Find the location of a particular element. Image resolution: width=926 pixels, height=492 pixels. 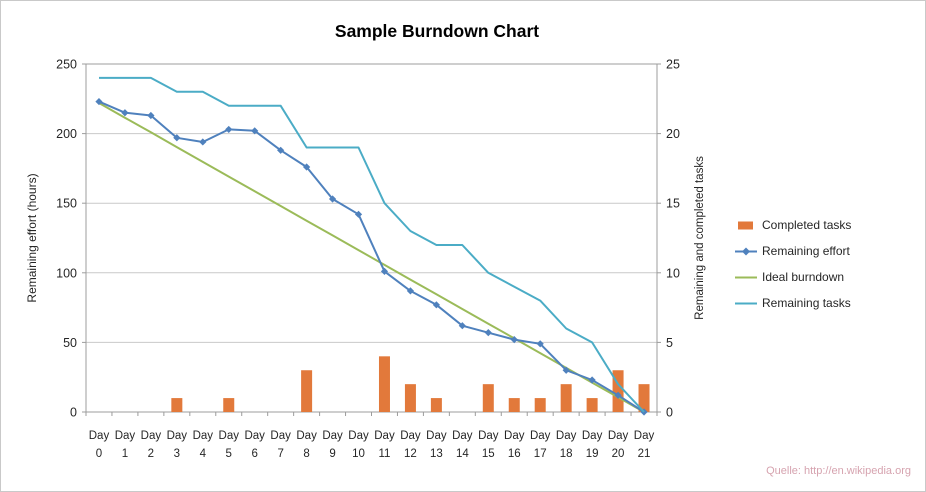

x-tick-label: 13 is located at coordinates (436, 454).